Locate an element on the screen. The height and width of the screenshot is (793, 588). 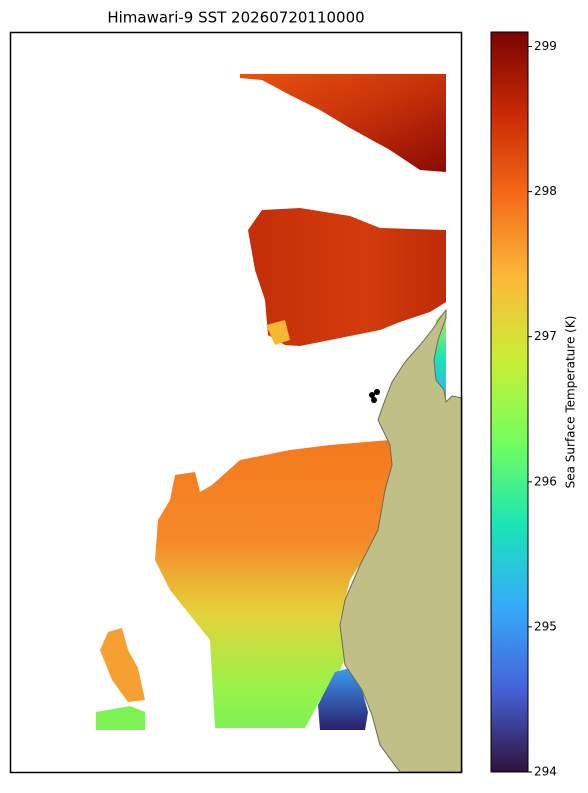
colorbar-tick-label: 295 is located at coordinates (545, 626).